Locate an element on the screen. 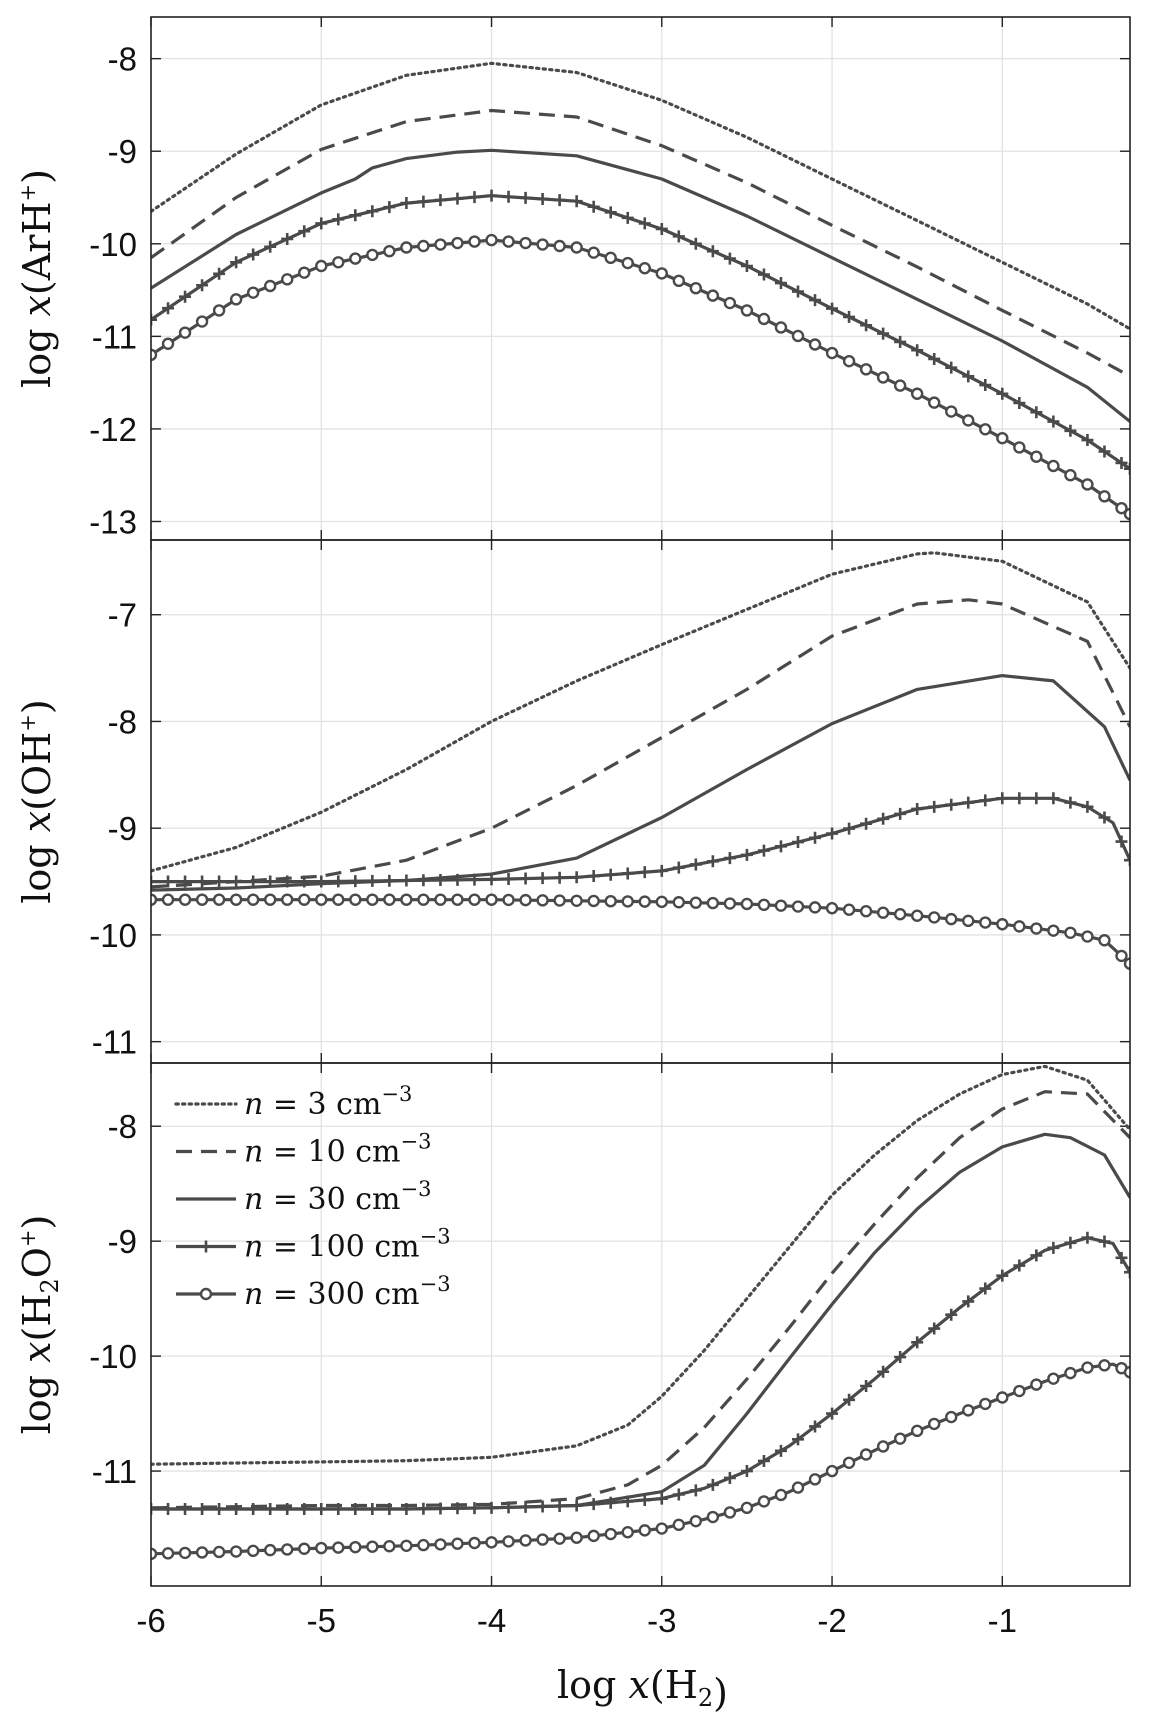 The image size is (1152, 1728). series-none-solid is located at coordinates (640, 783).